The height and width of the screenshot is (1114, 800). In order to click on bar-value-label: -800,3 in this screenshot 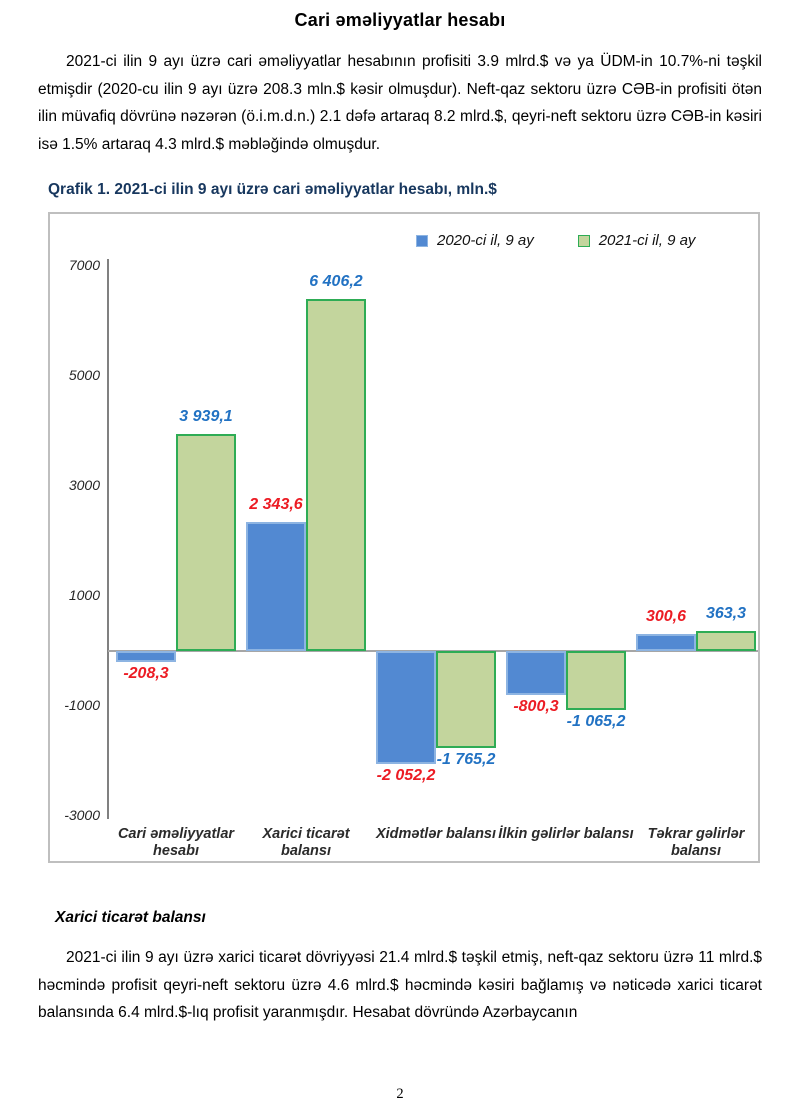, I will do `click(536, 707)`.